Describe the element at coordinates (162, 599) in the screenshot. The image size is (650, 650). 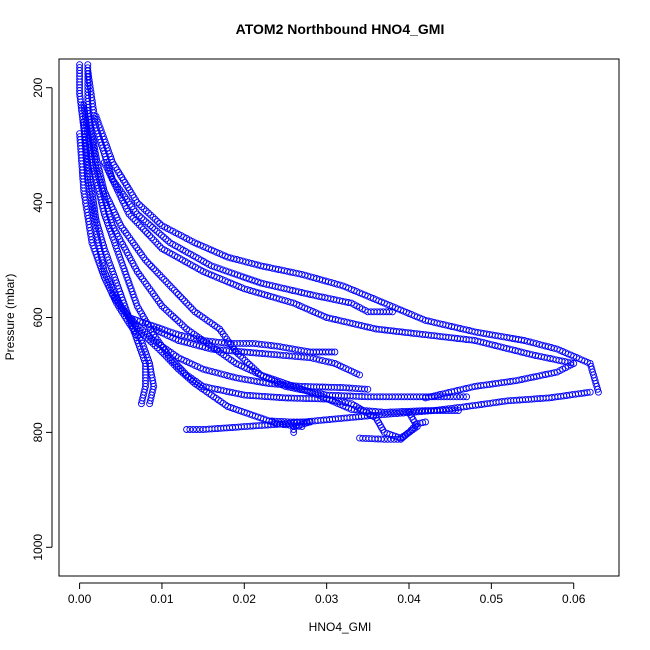
I see `x-tick-label: 0.01` at that location.